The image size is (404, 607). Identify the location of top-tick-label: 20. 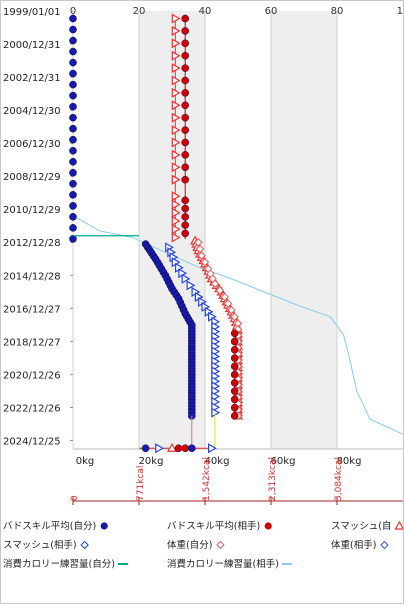
(139, 11).